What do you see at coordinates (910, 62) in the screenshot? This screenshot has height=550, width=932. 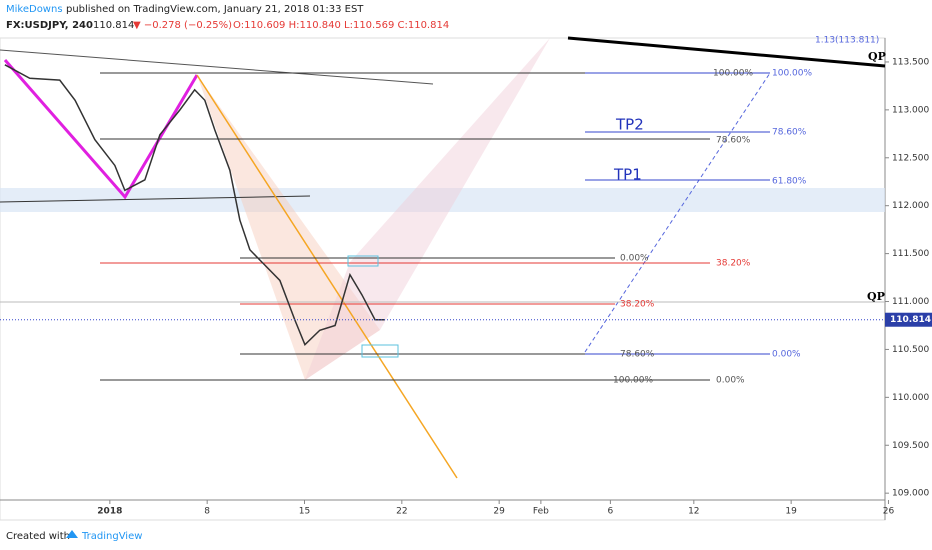 I see `y-tick-label: 113.500` at bounding box center [910, 62].